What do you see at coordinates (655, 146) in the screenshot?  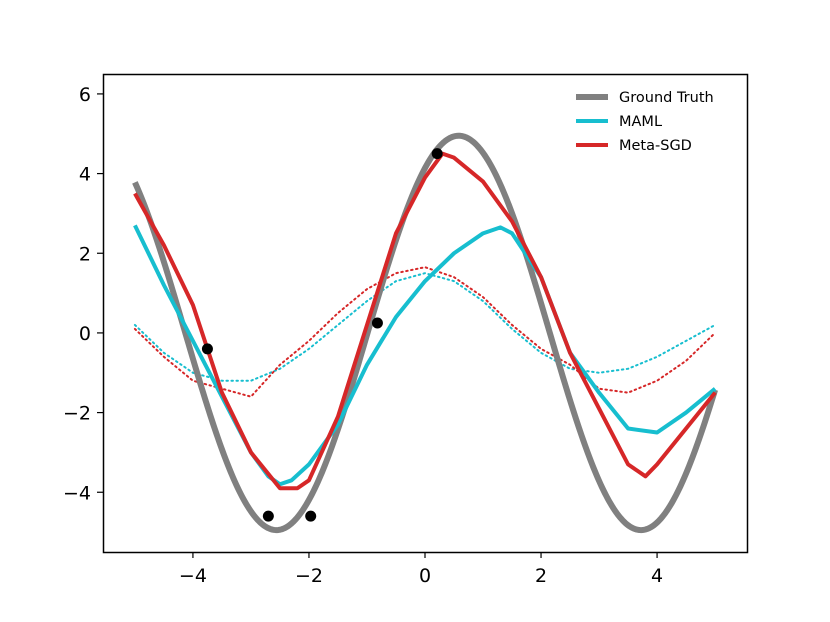 I see `legend-label-meta-sgd: Meta-SGD` at bounding box center [655, 146].